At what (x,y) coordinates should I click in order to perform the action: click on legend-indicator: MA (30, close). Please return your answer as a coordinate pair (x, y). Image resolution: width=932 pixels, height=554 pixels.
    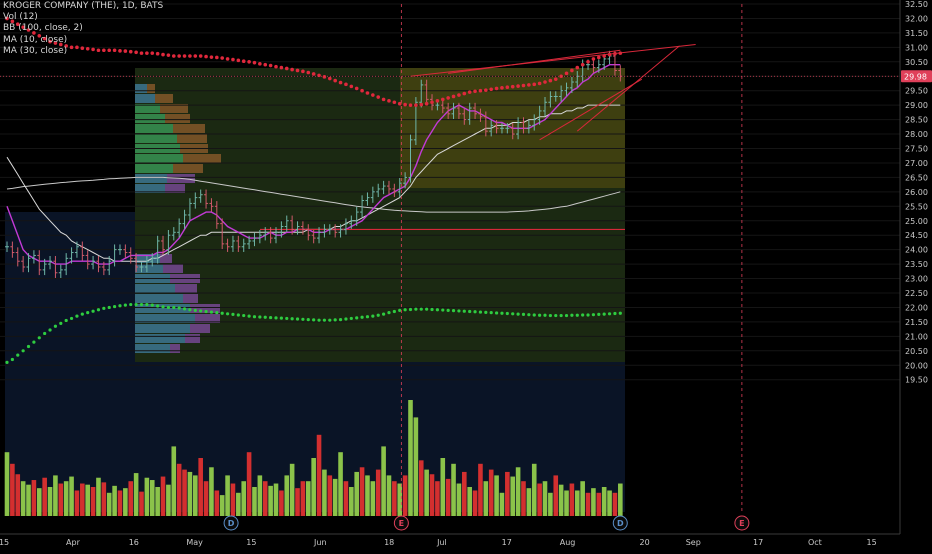
    Looking at the image, I should click on (35, 50).